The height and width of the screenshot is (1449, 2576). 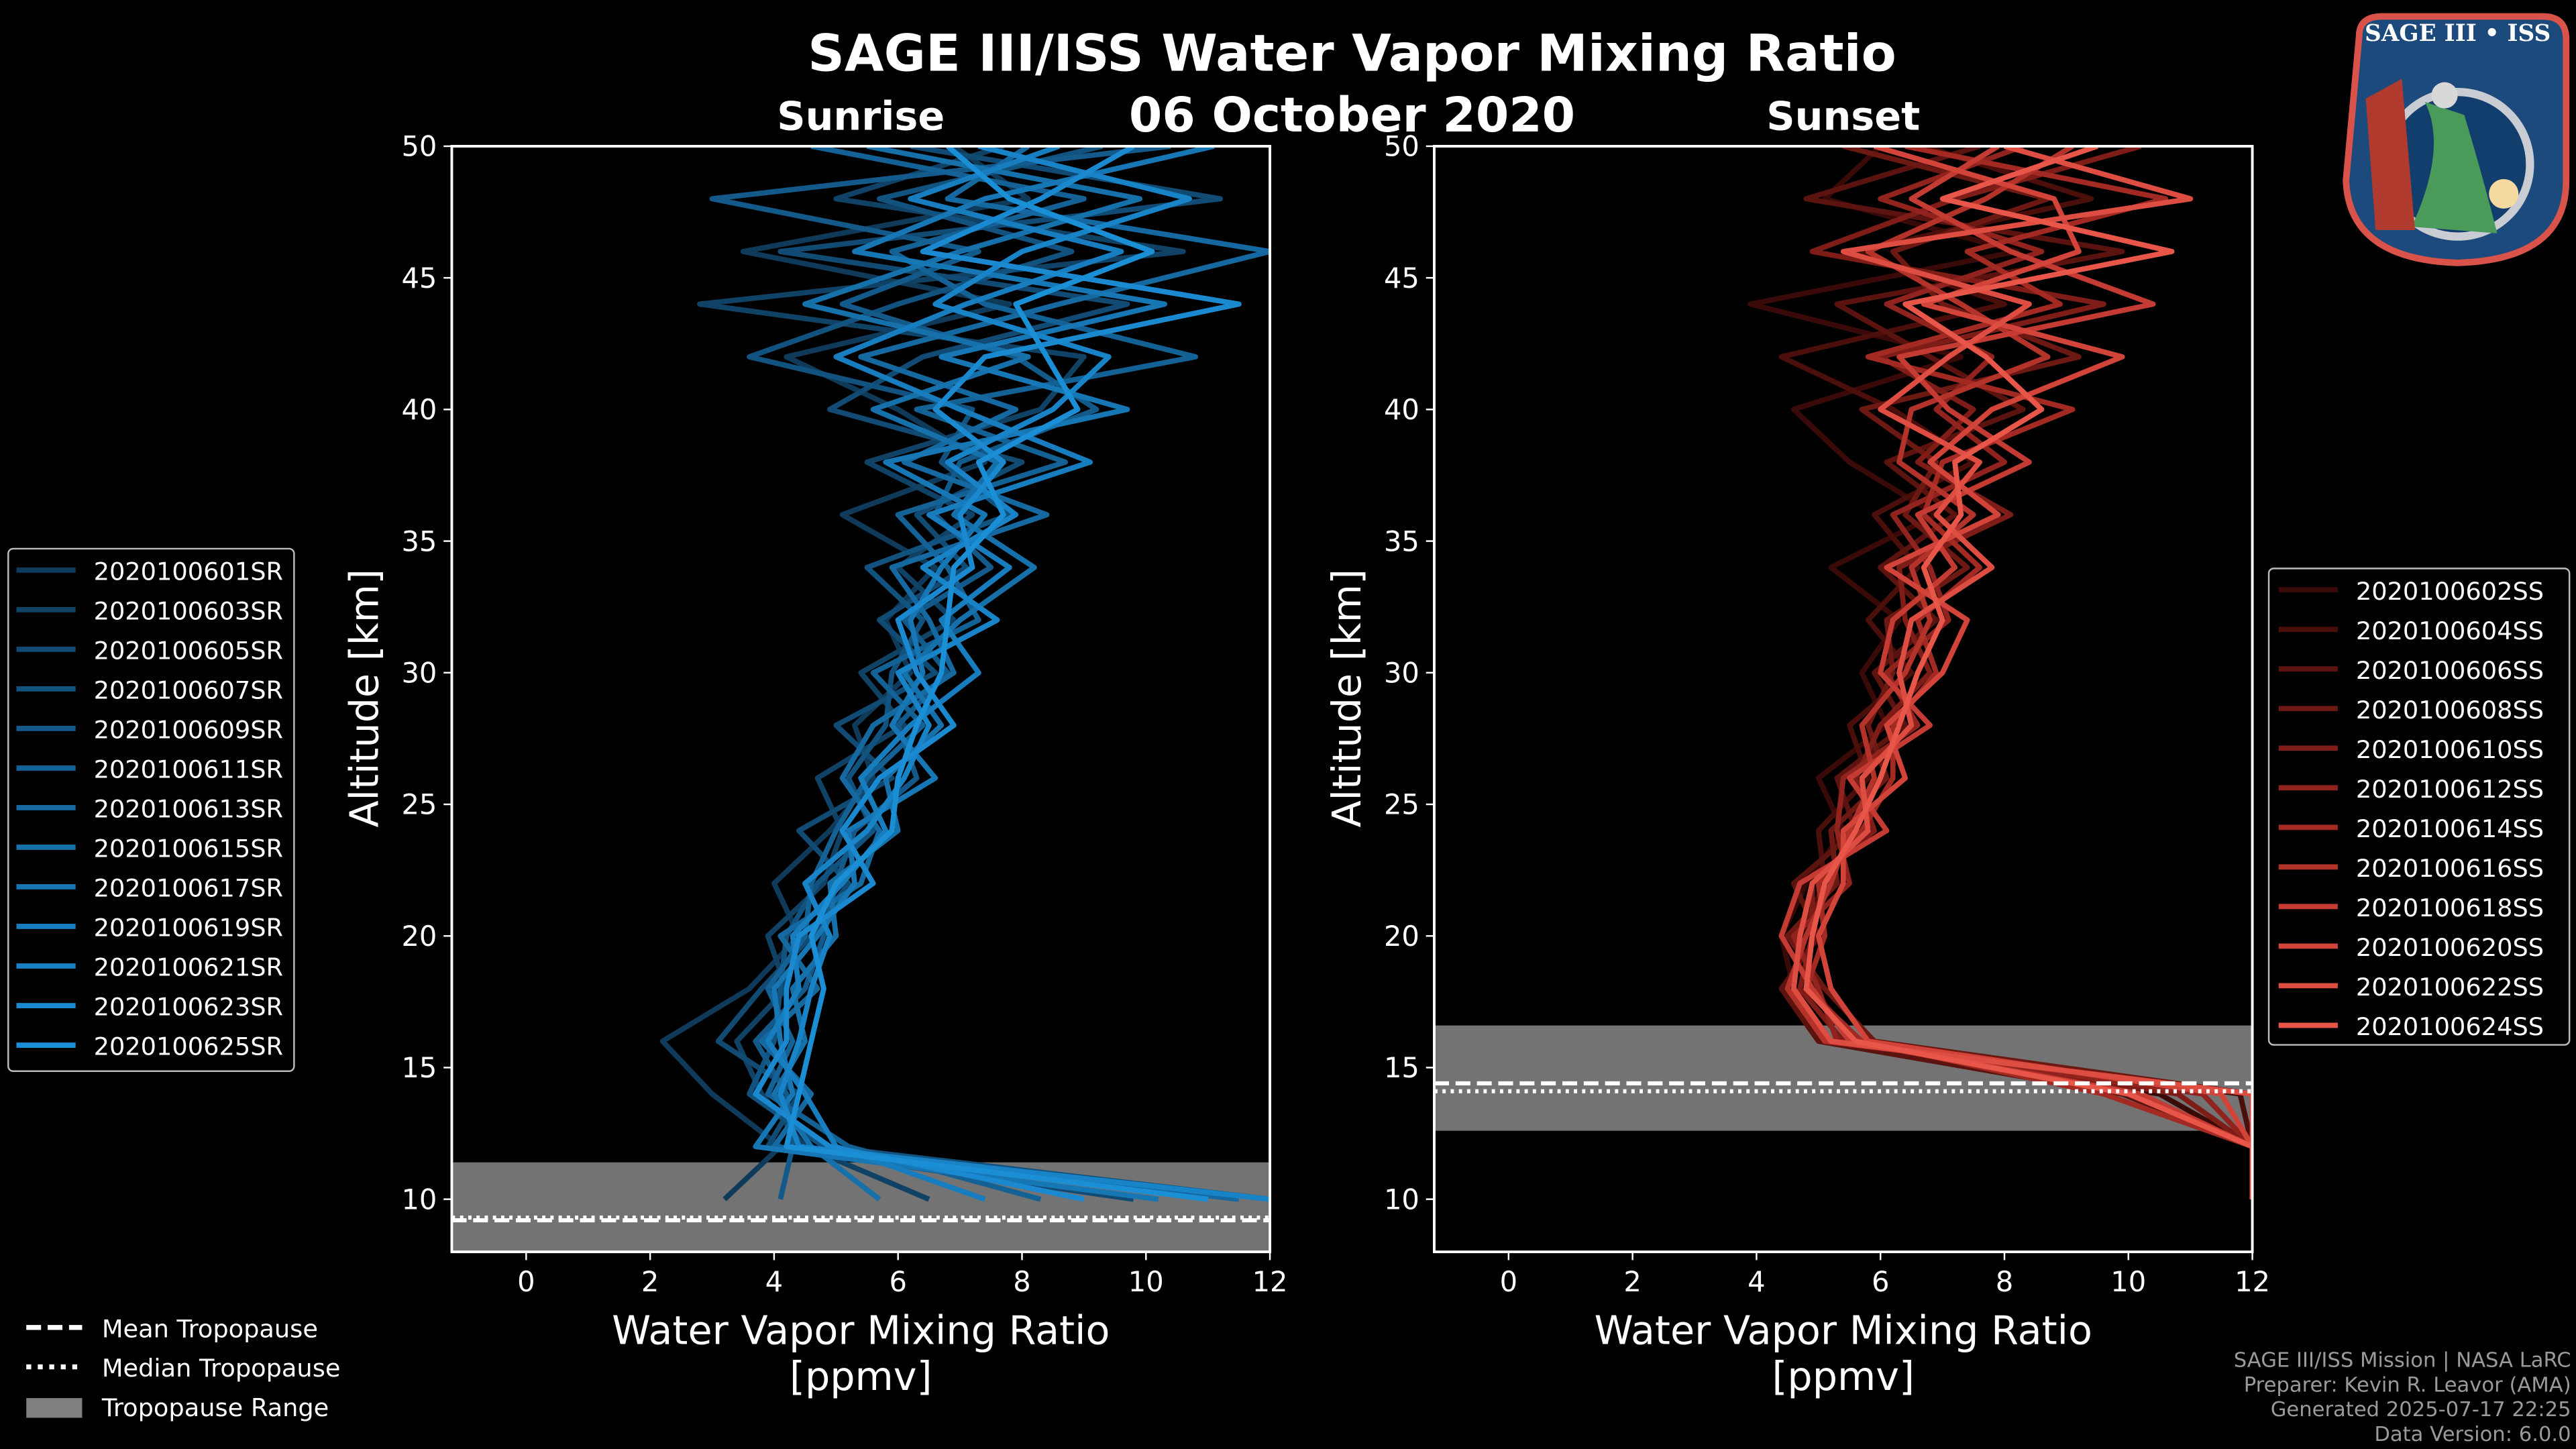 I want to click on profile-line-2020100601SR, so click(x=845, y=673).